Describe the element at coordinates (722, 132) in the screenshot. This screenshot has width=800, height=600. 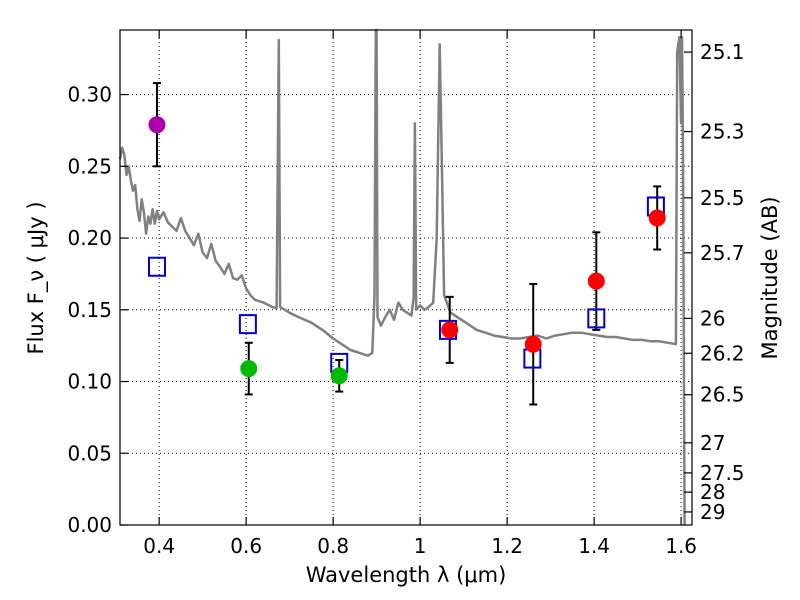
I see `magnitude-tick-label: 25.3` at that location.